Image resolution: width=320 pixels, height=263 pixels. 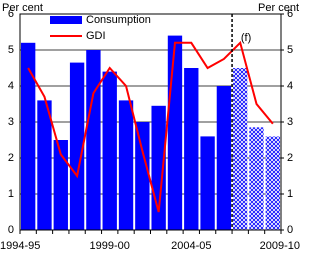 I want to click on y2-axis-label: Per cent, so click(x=278, y=8).